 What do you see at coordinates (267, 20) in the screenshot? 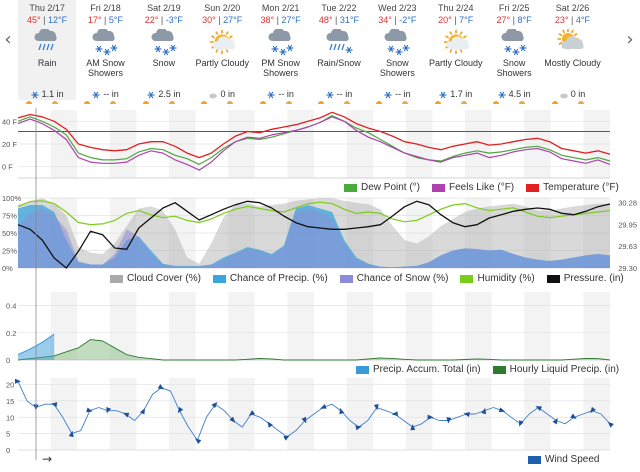
I see `day-high-temp: 38°` at bounding box center [267, 20].